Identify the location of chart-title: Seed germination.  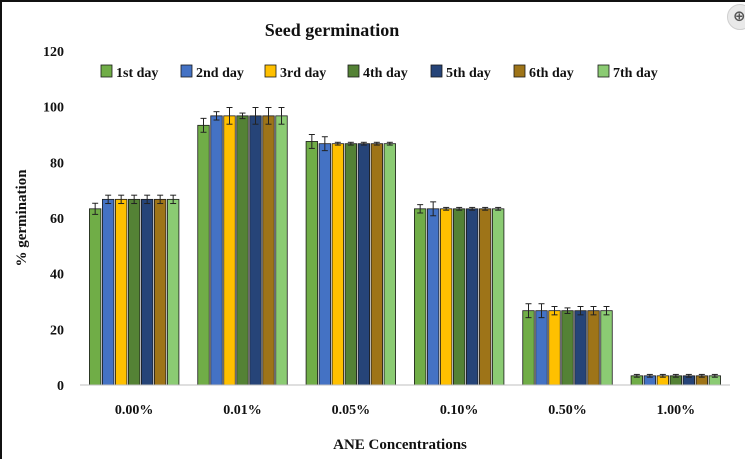
(332, 30).